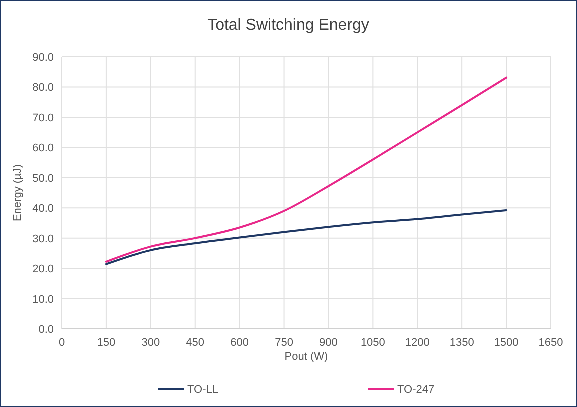 This screenshot has width=577, height=407. What do you see at coordinates (43, 88) in the screenshot?
I see `y-tick-label: 80.0` at bounding box center [43, 88].